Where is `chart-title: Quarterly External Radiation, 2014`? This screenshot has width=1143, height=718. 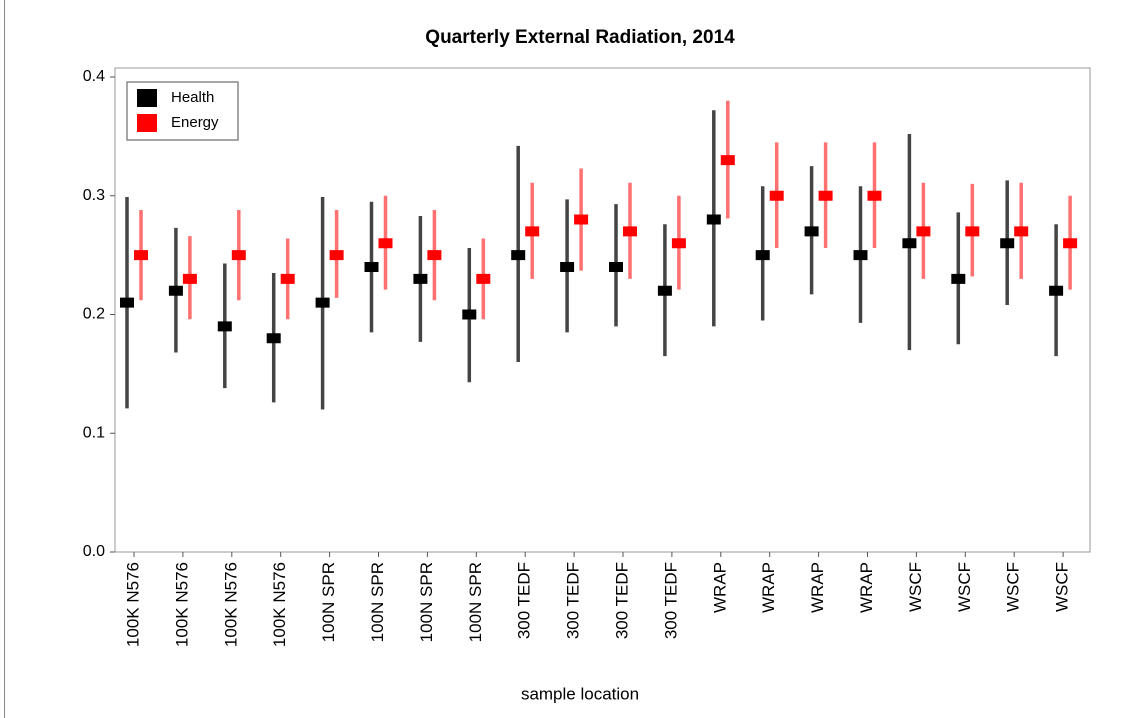 chart-title: Quarterly External Radiation, 2014 is located at coordinates (580, 37).